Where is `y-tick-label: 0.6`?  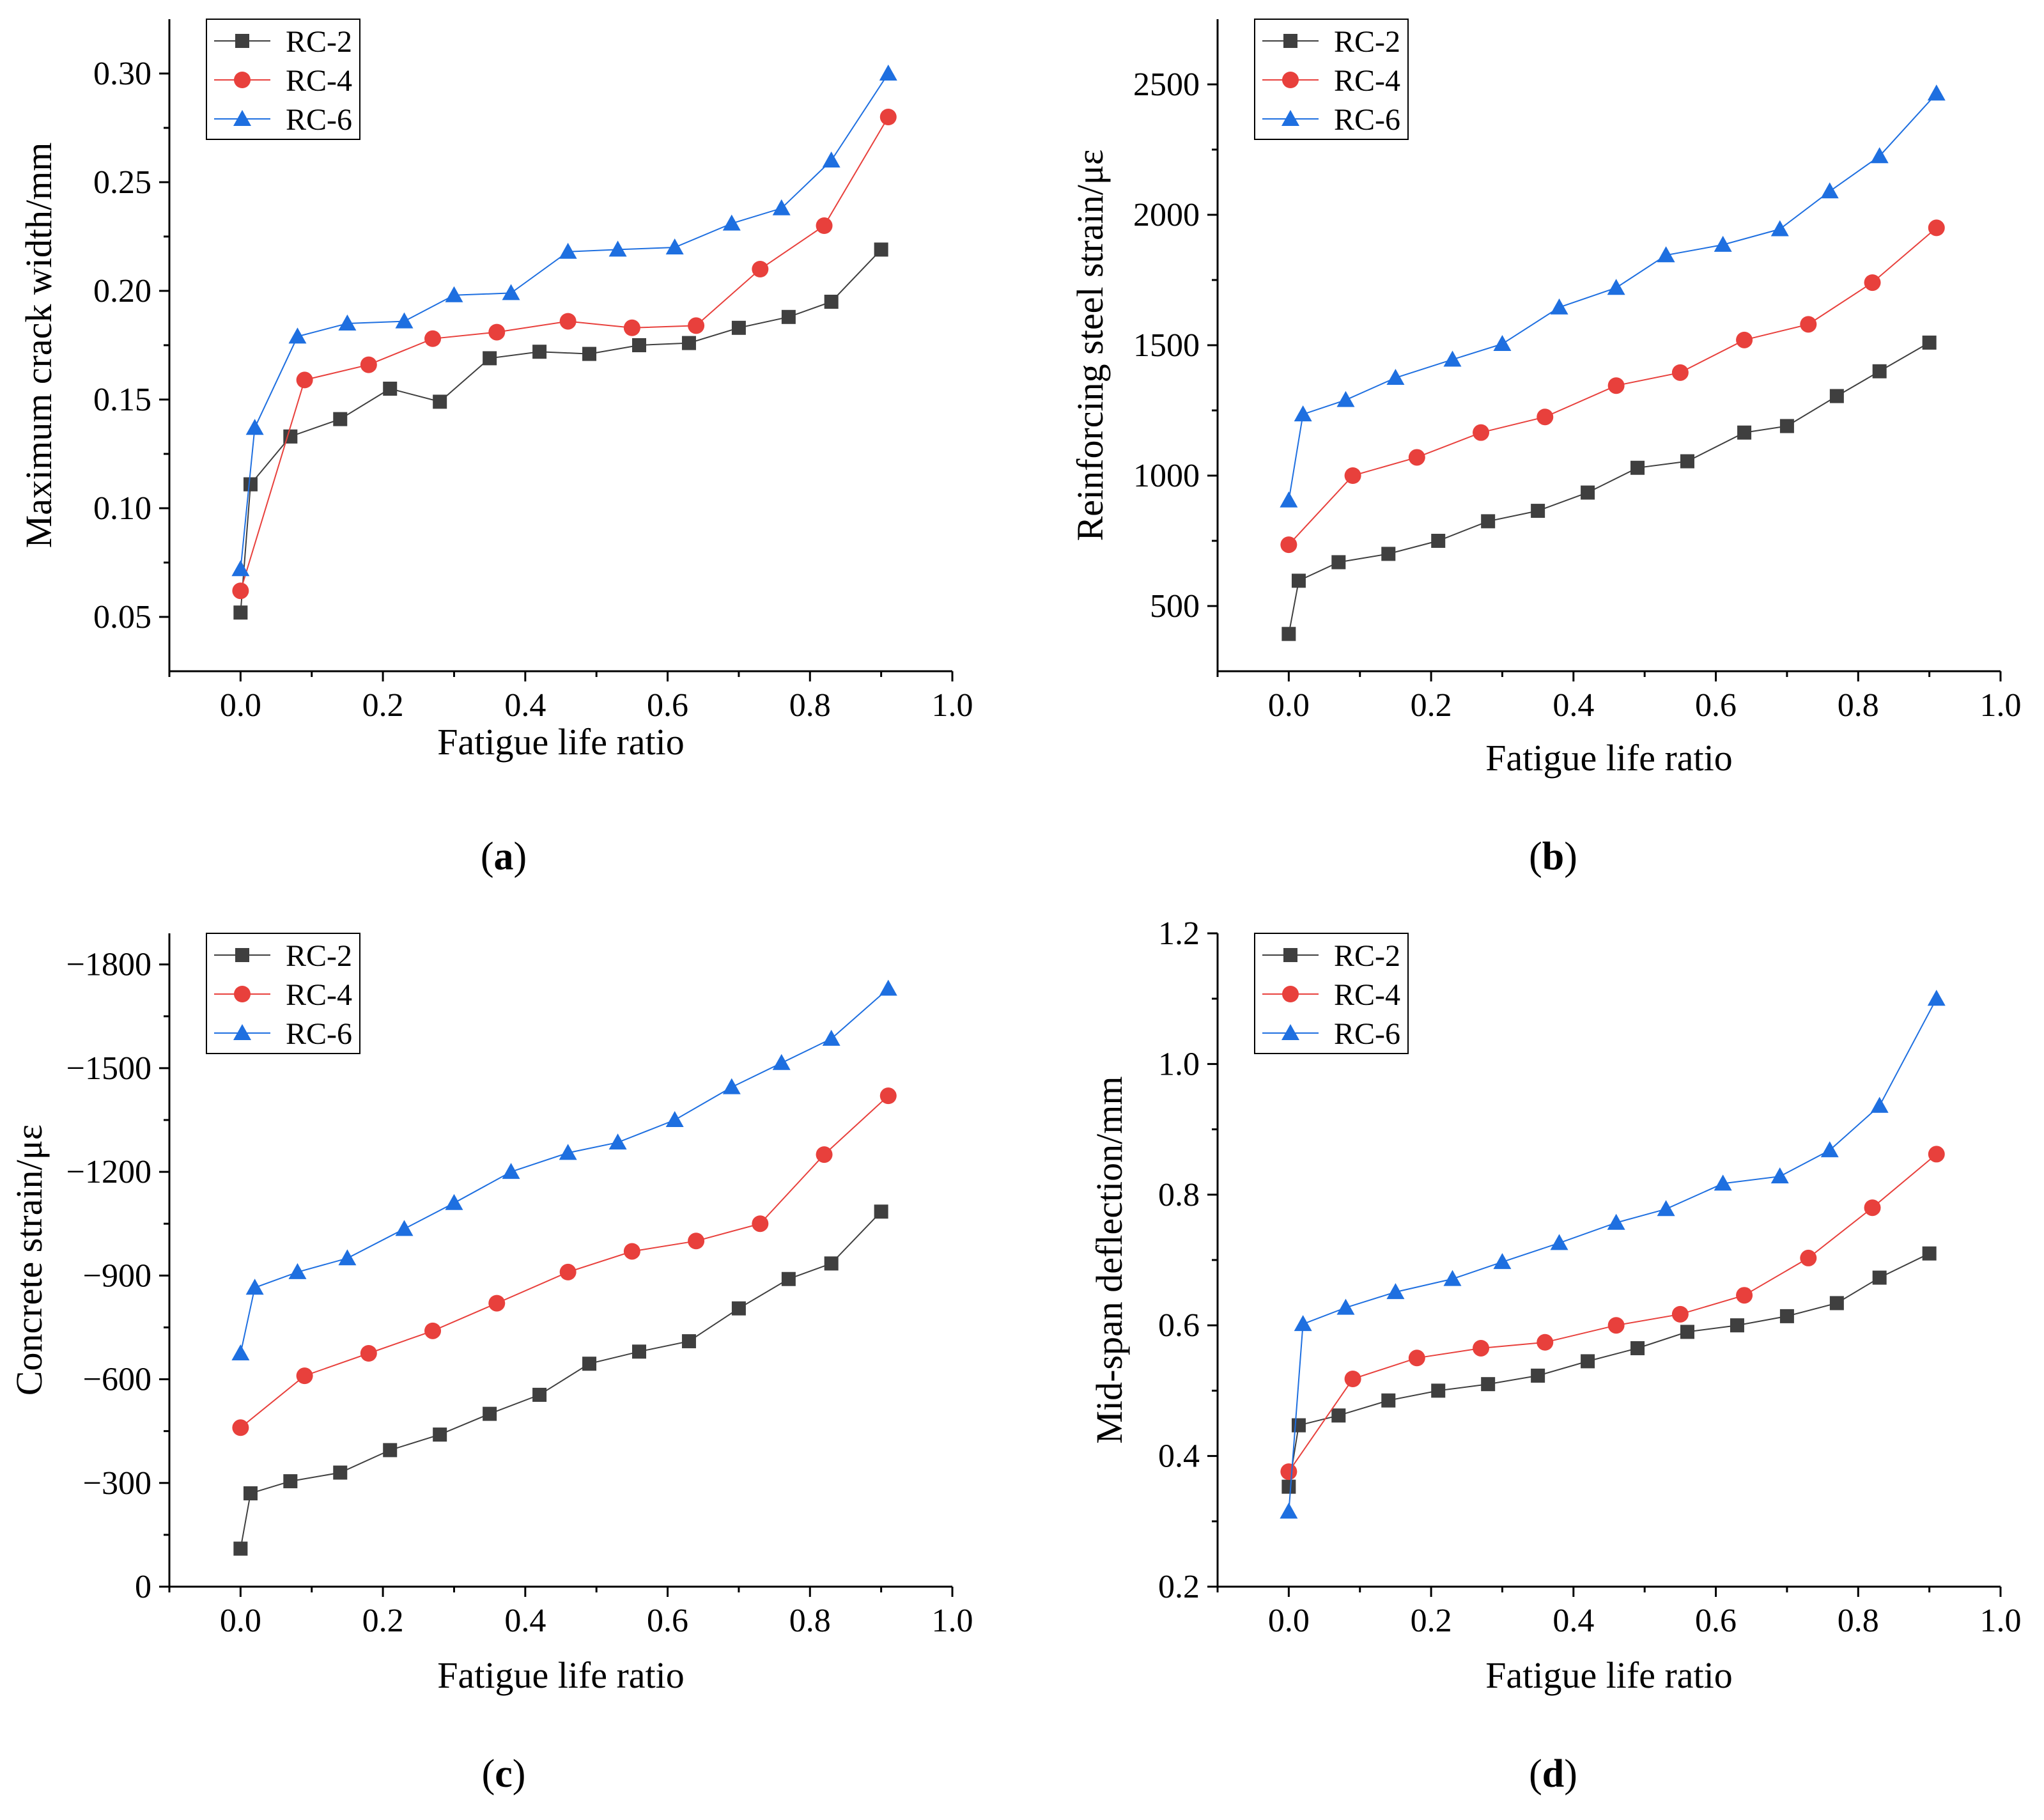
y-tick-label: 0.6 is located at coordinates (1179, 1325).